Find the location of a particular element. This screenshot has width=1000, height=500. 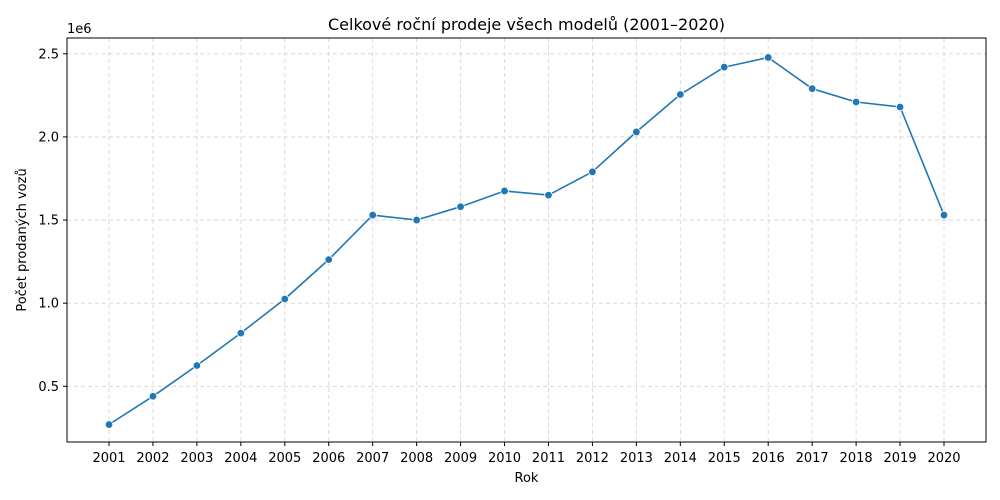

x-tick-label: 2003 is located at coordinates (196, 458).